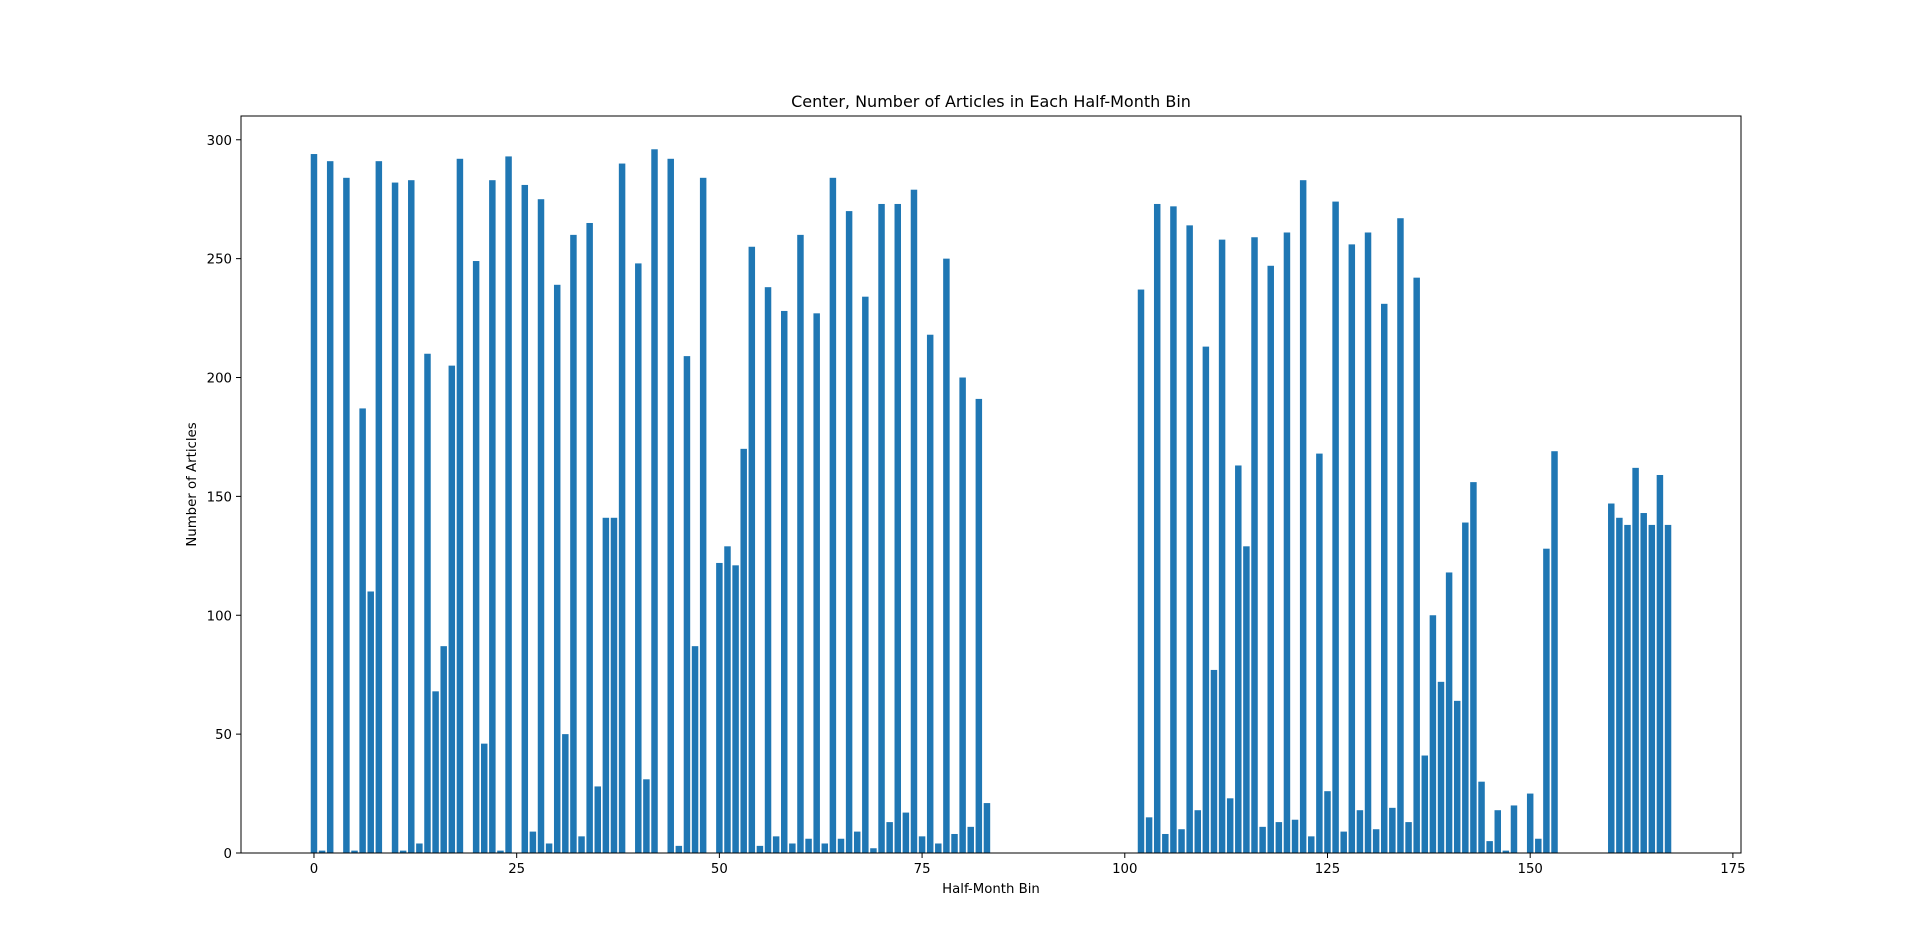  What do you see at coordinates (1124, 869) in the screenshot?
I see `x-tick-label: 100` at bounding box center [1124, 869].